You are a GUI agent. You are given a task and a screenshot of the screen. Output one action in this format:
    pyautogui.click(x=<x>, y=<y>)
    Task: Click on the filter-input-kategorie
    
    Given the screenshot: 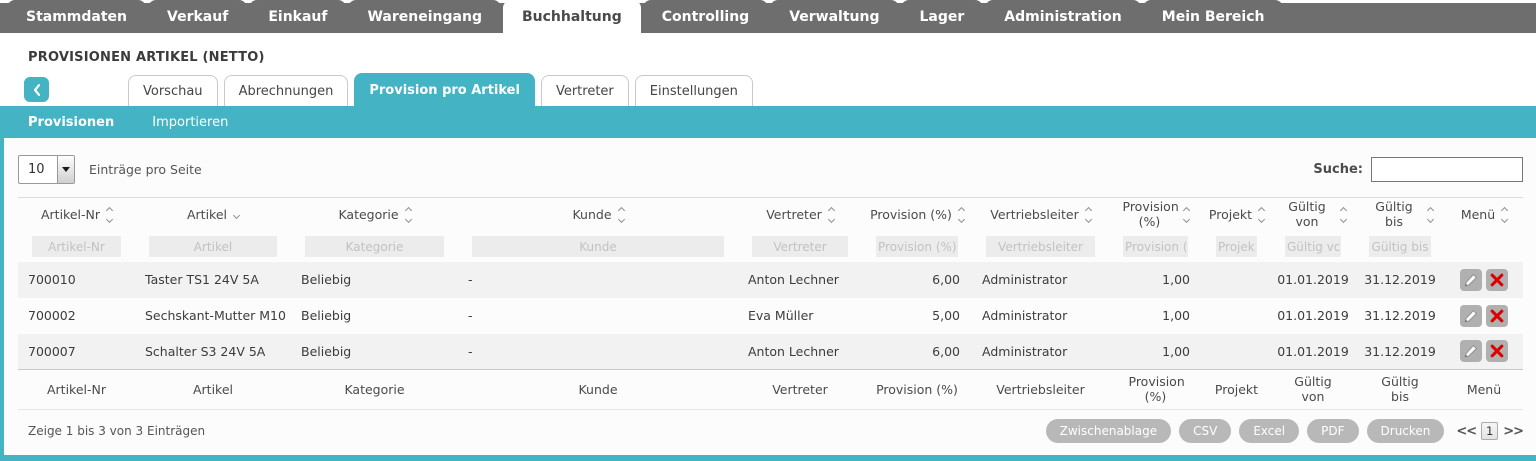 What is the action you would take?
    pyautogui.click(x=374, y=247)
    